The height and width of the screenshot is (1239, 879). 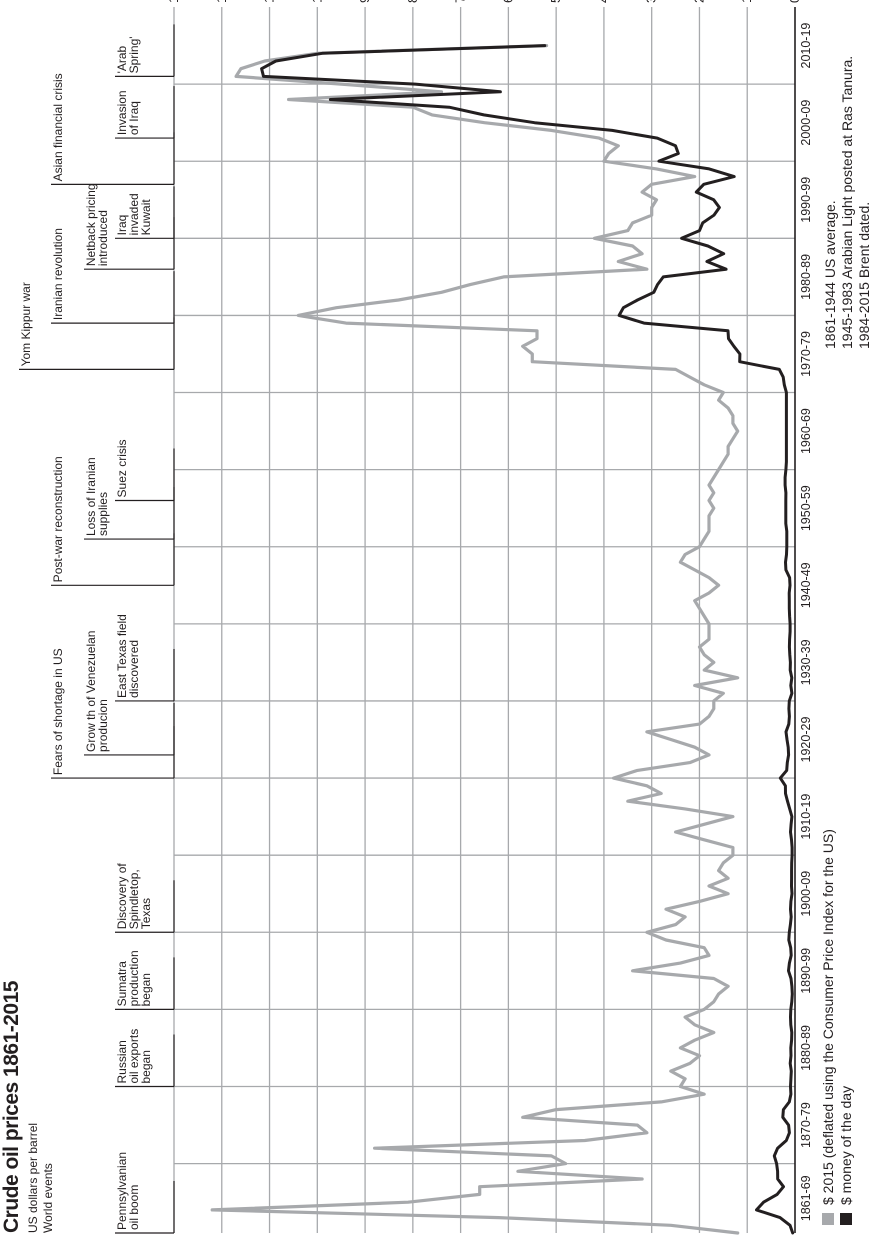 What do you see at coordinates (134, 214) in the screenshot?
I see `event-label: IraqinvadedKuwait` at bounding box center [134, 214].